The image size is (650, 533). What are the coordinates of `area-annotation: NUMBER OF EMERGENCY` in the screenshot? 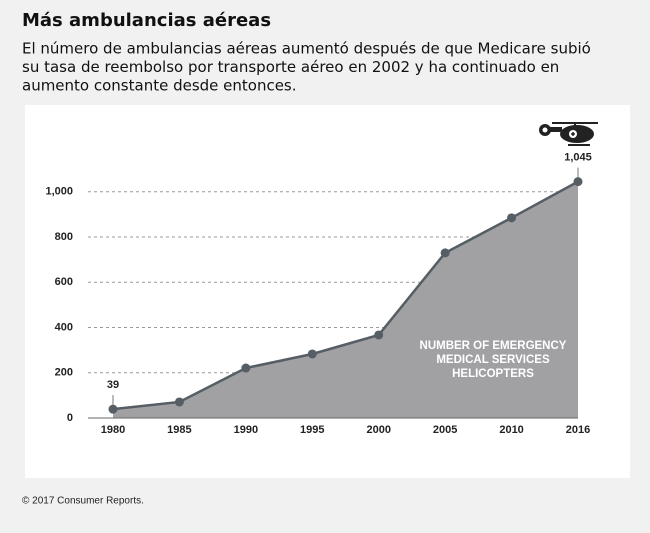 It's located at (493, 346).